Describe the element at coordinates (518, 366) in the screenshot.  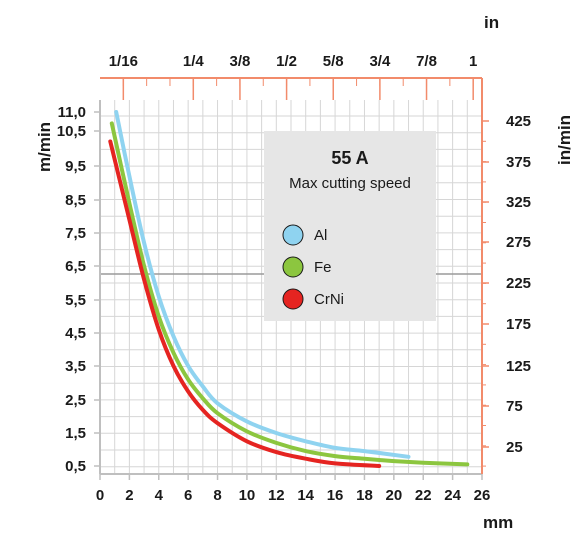
I see `right-tick-label: 125` at that location.